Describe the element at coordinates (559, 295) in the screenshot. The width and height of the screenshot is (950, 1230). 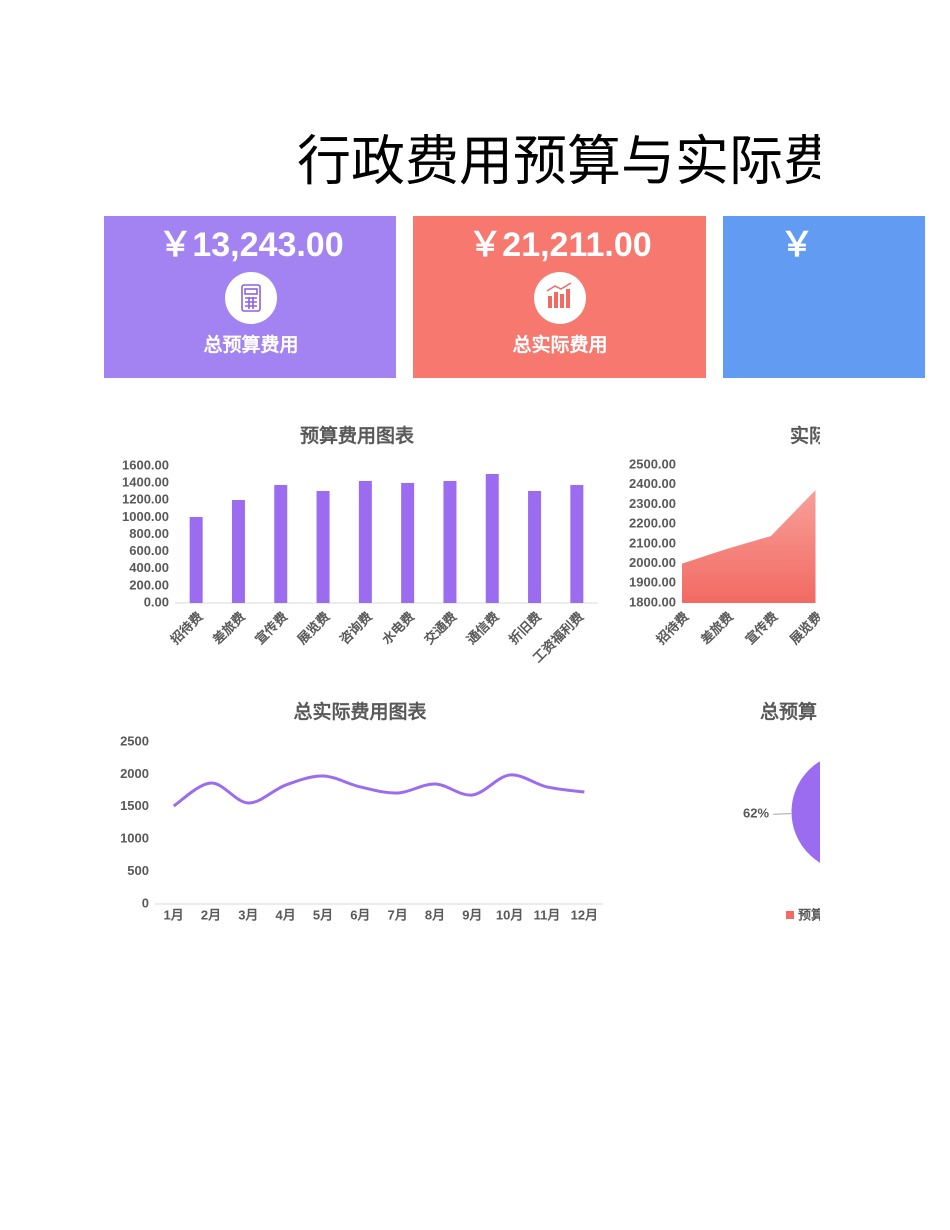
I see `chart-icon` at that location.